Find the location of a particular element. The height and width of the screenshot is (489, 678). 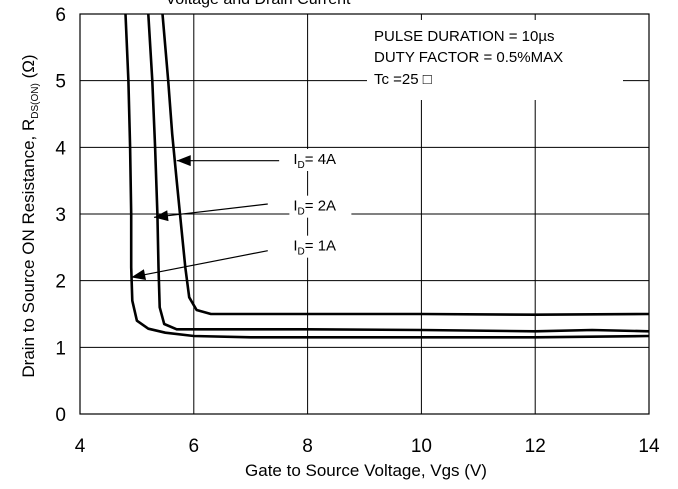

y-tick-label: 4 is located at coordinates (60, 148).